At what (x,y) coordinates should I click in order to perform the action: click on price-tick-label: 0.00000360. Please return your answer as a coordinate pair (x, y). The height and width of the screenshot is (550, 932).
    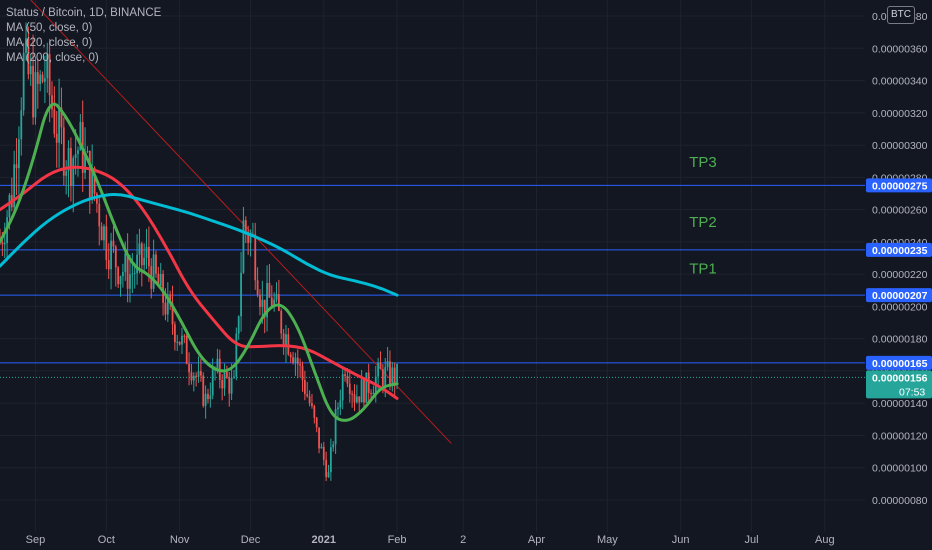
    Looking at the image, I should click on (900, 49).